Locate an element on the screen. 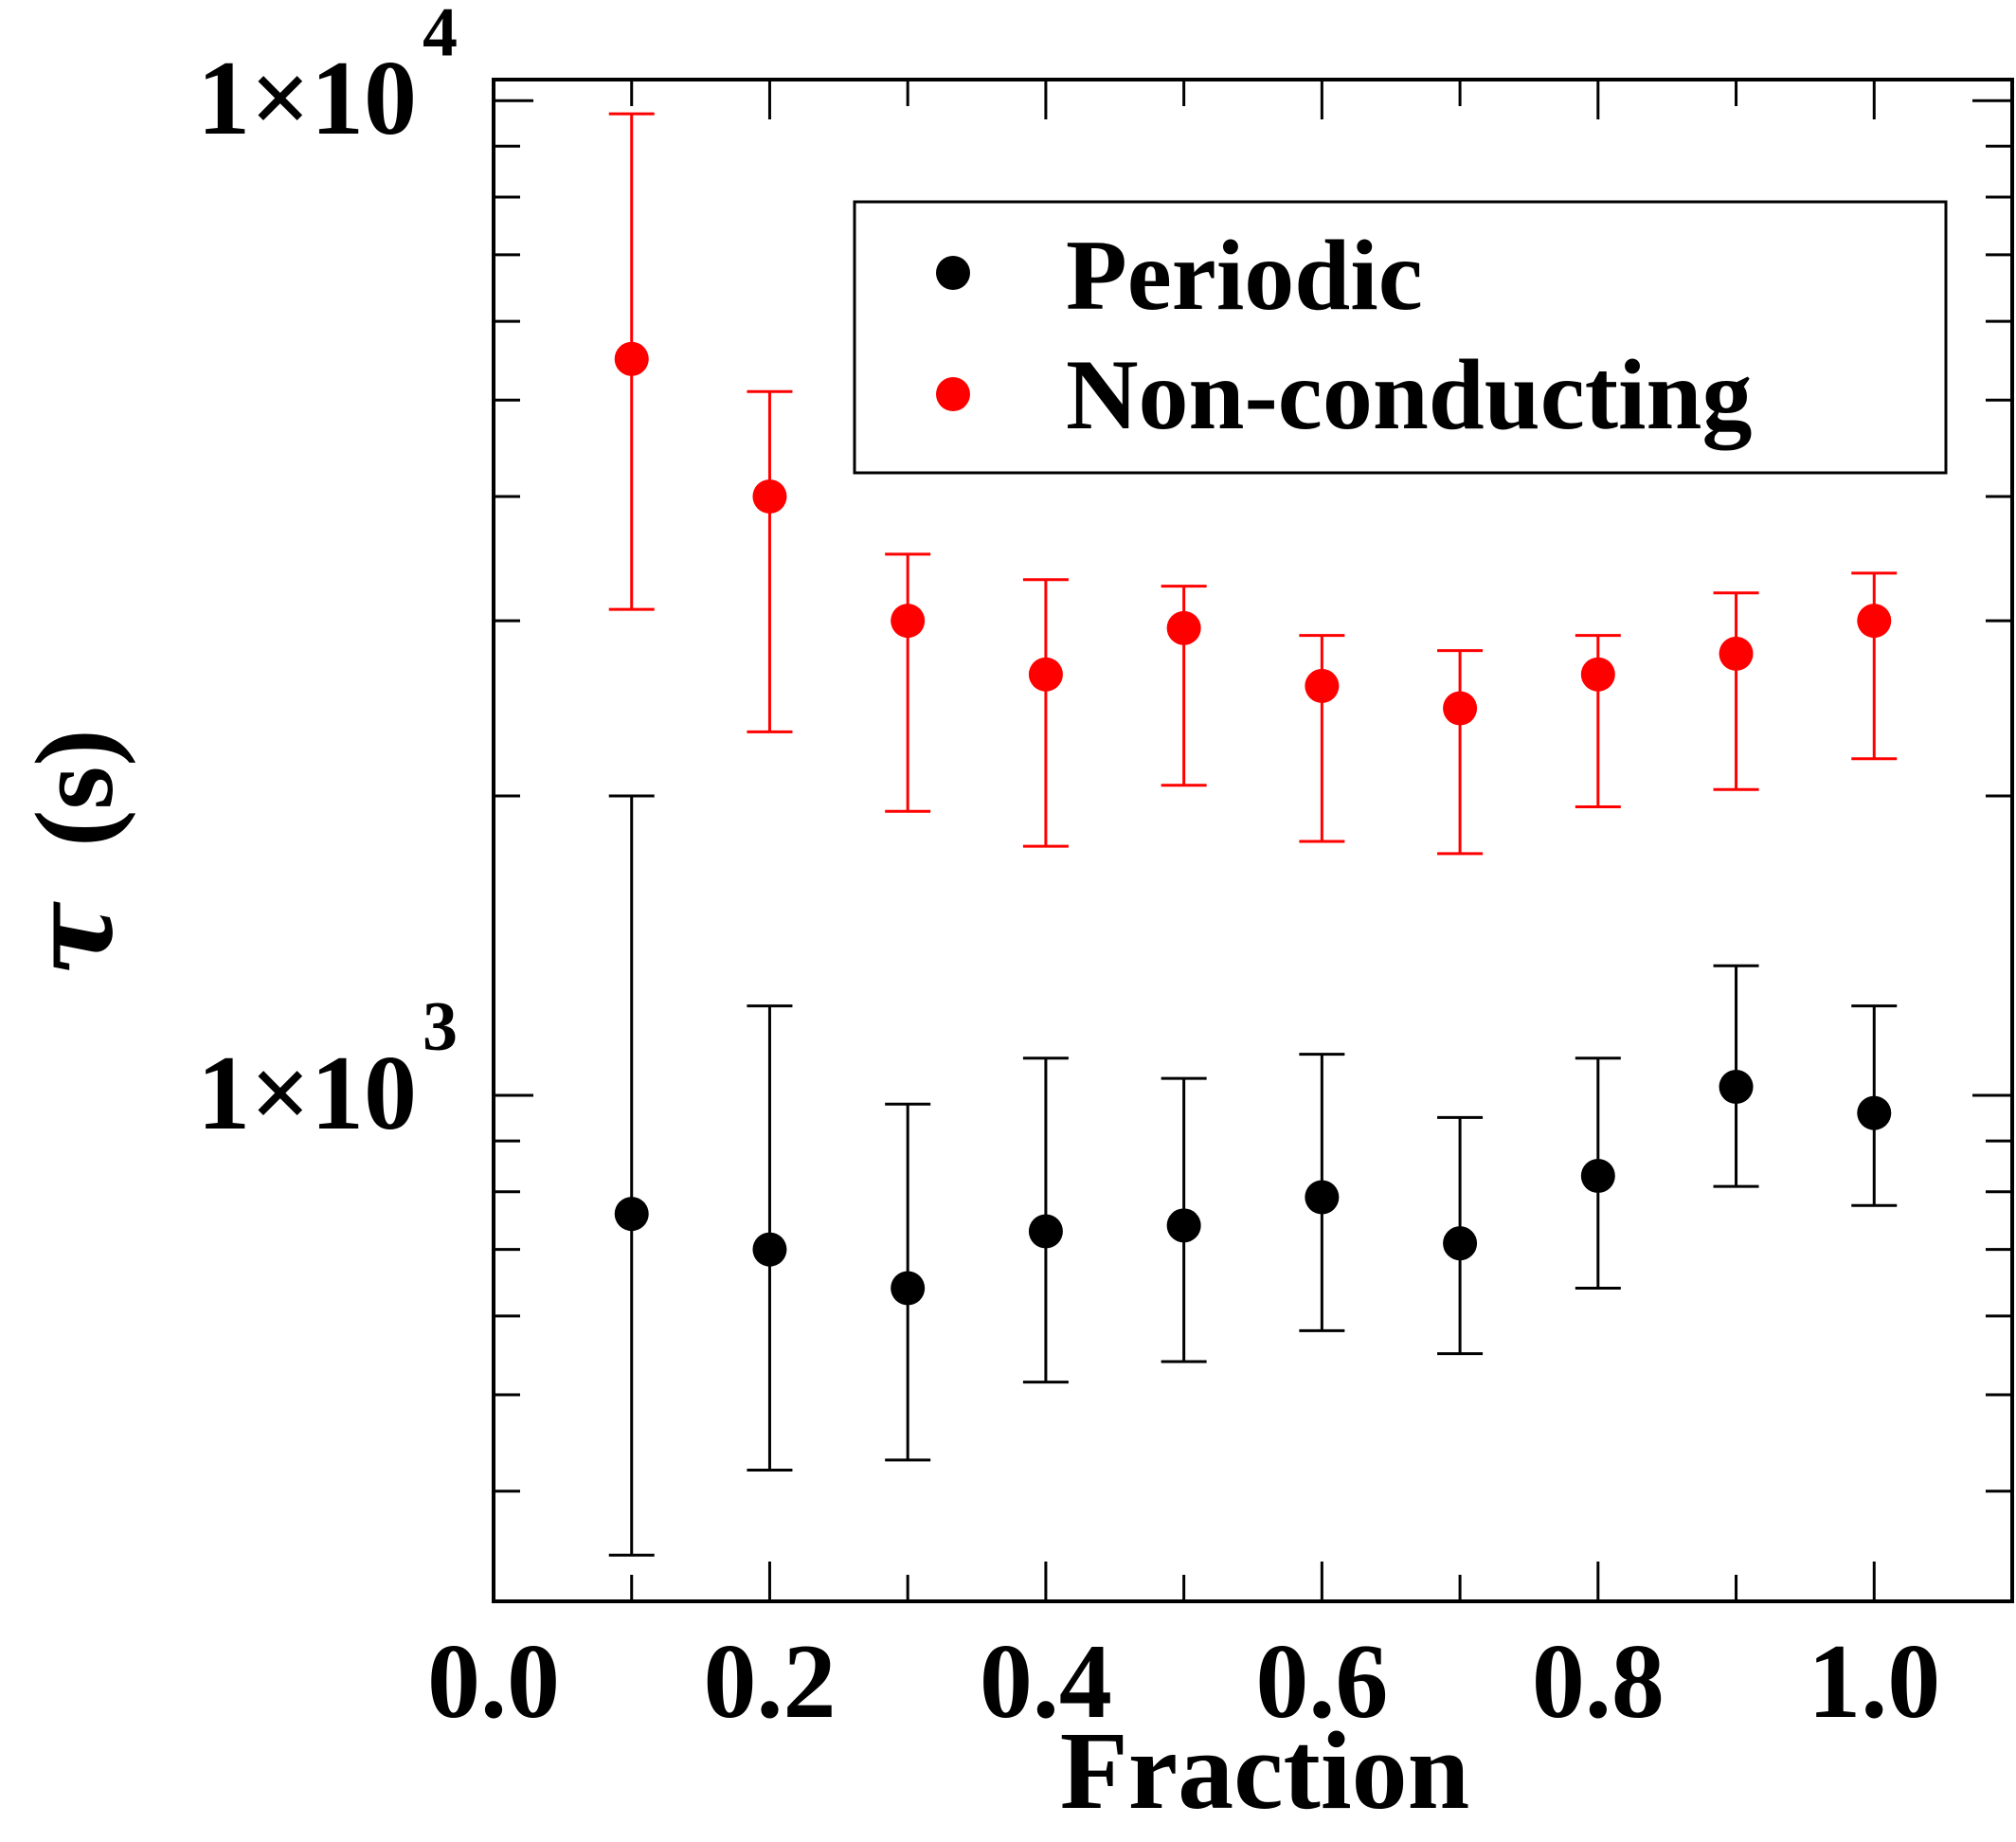 Image resolution: width=2016 pixels, height=1842 pixels. y-tick-exponent: 3 is located at coordinates (440, 1027).